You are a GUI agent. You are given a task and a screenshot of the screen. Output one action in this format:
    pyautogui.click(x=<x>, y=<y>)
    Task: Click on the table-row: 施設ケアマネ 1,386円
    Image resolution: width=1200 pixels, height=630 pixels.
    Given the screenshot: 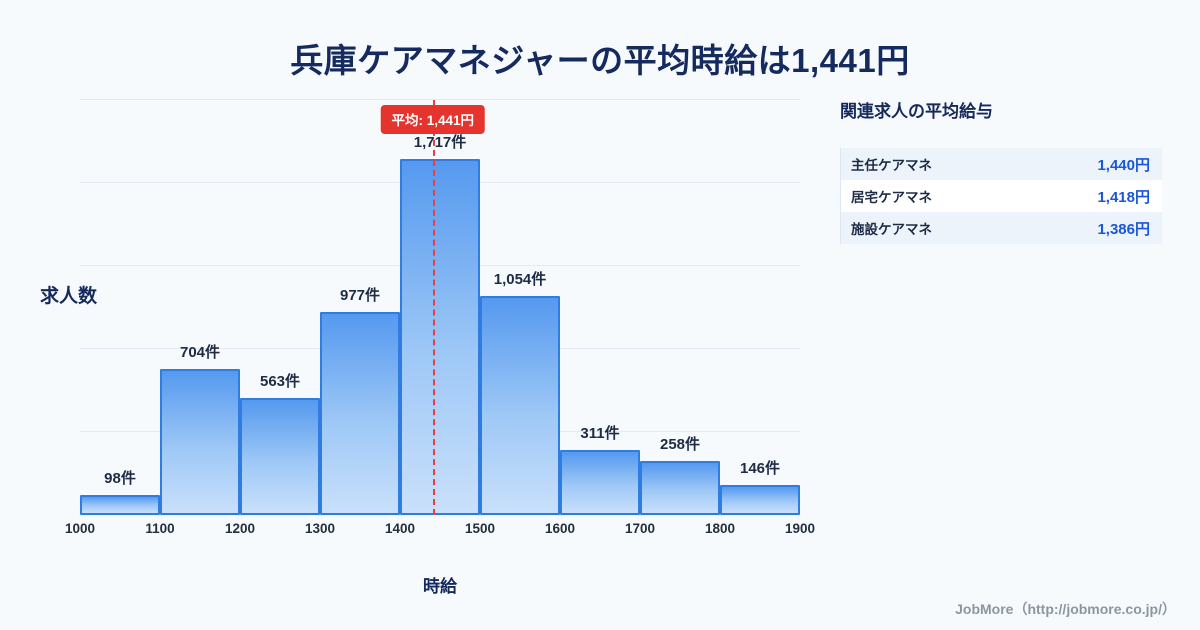 What is the action you would take?
    pyautogui.click(x=1001, y=228)
    